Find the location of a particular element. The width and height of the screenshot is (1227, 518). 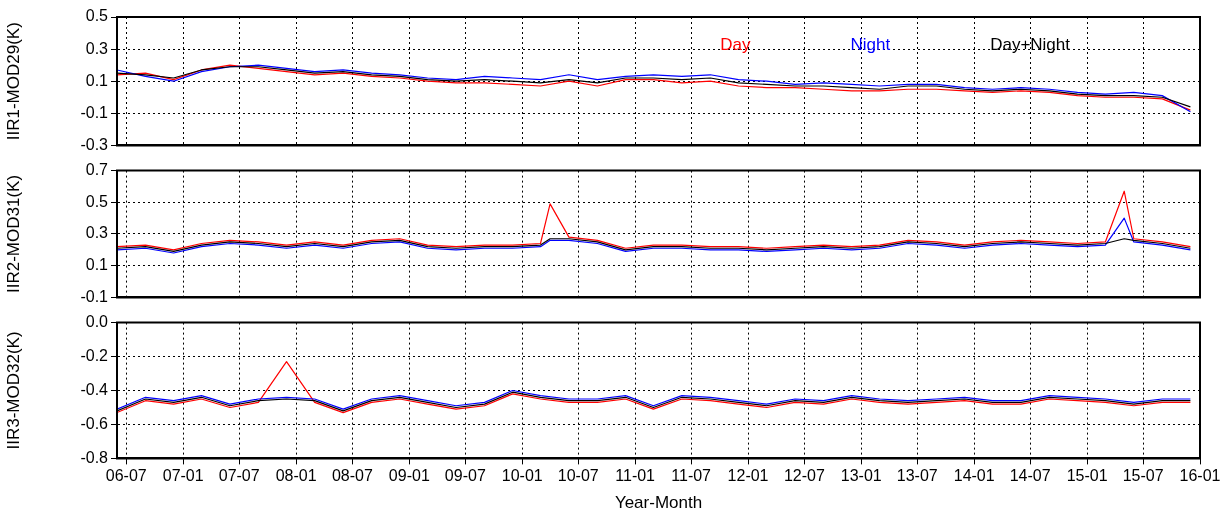

x-tick-label: 11-07 is located at coordinates (691, 476).